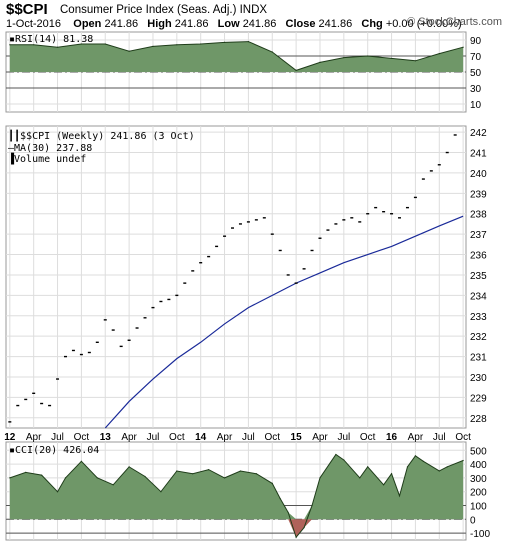  I want to click on price-tick-label: 233, so click(478, 317).